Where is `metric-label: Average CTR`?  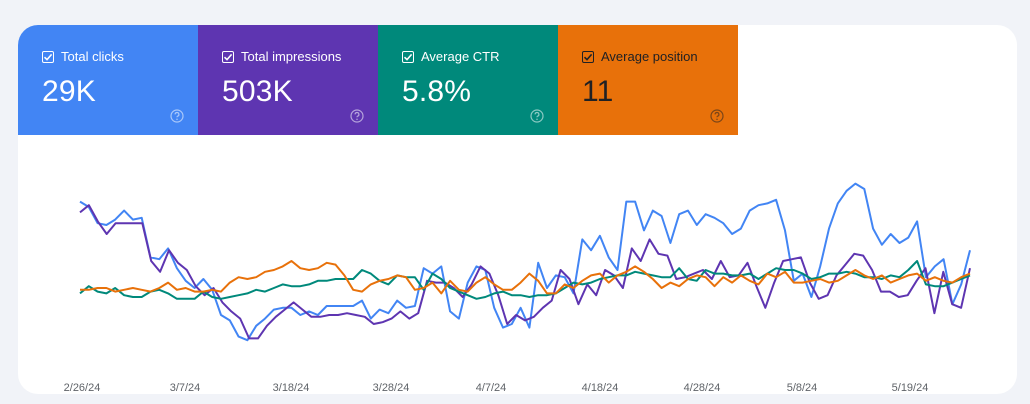
metric-label: Average CTR is located at coordinates (460, 56).